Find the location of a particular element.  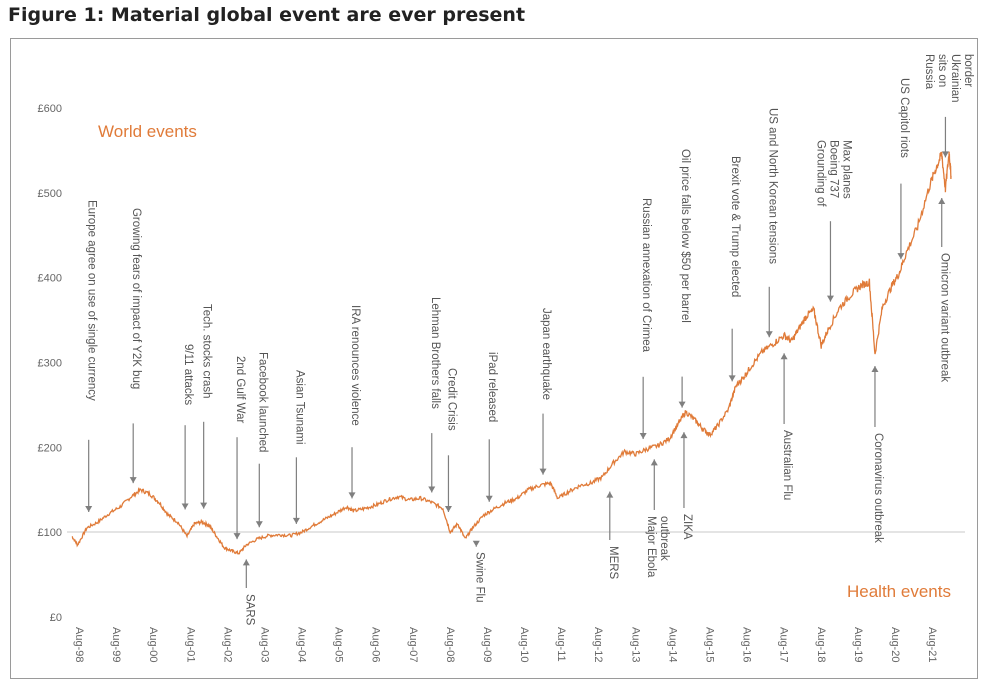

event-label: US Capitol riots is located at coordinates (904, 118).